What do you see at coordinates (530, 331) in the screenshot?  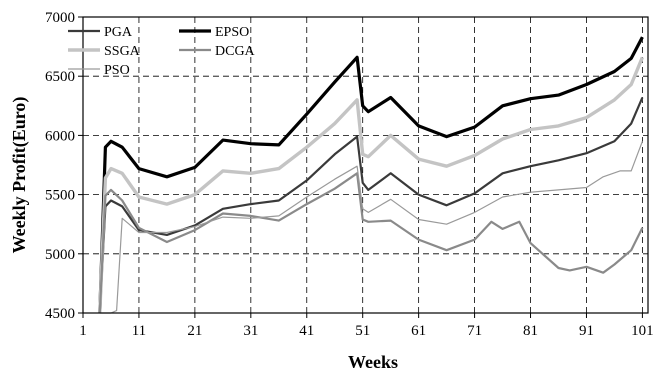 I see `x-tick-label: 81` at bounding box center [530, 331].